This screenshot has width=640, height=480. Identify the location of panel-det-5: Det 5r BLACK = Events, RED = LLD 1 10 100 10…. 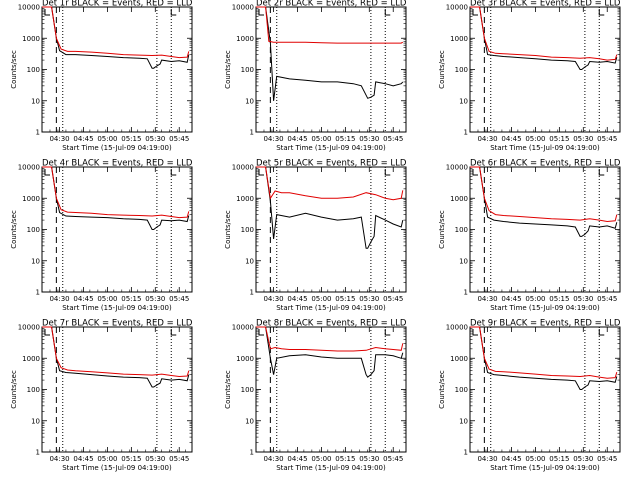
(315, 236).